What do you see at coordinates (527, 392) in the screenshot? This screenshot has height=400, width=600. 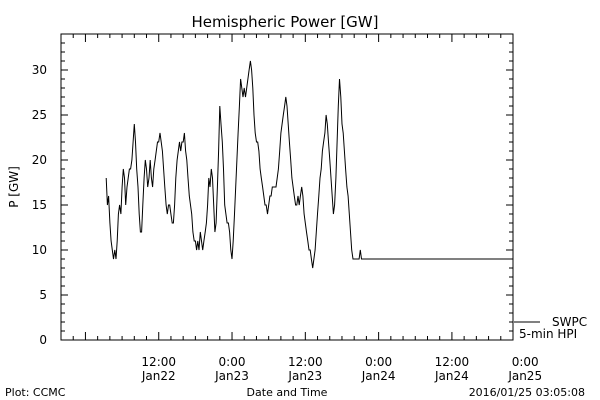 I see `footer-timestamp: 2016/01/25 03:05:08` at bounding box center [527, 392].